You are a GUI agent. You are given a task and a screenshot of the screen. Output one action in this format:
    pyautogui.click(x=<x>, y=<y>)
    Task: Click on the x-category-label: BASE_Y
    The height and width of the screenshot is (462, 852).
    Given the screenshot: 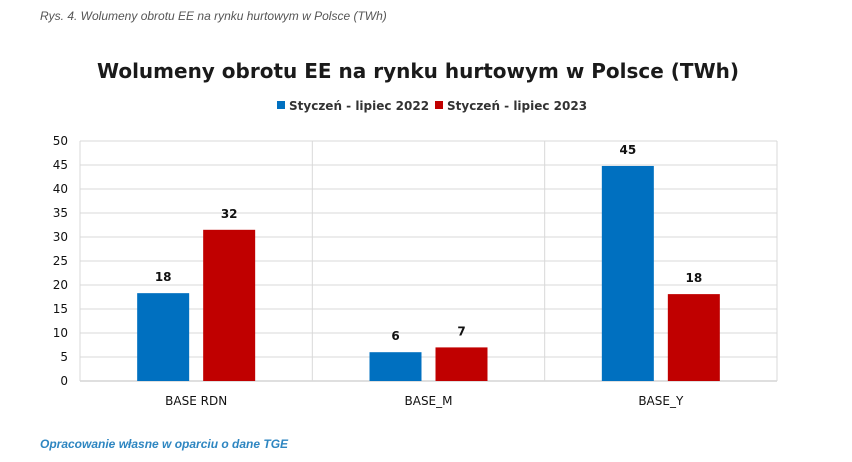 What is the action you would take?
    pyautogui.click(x=661, y=401)
    